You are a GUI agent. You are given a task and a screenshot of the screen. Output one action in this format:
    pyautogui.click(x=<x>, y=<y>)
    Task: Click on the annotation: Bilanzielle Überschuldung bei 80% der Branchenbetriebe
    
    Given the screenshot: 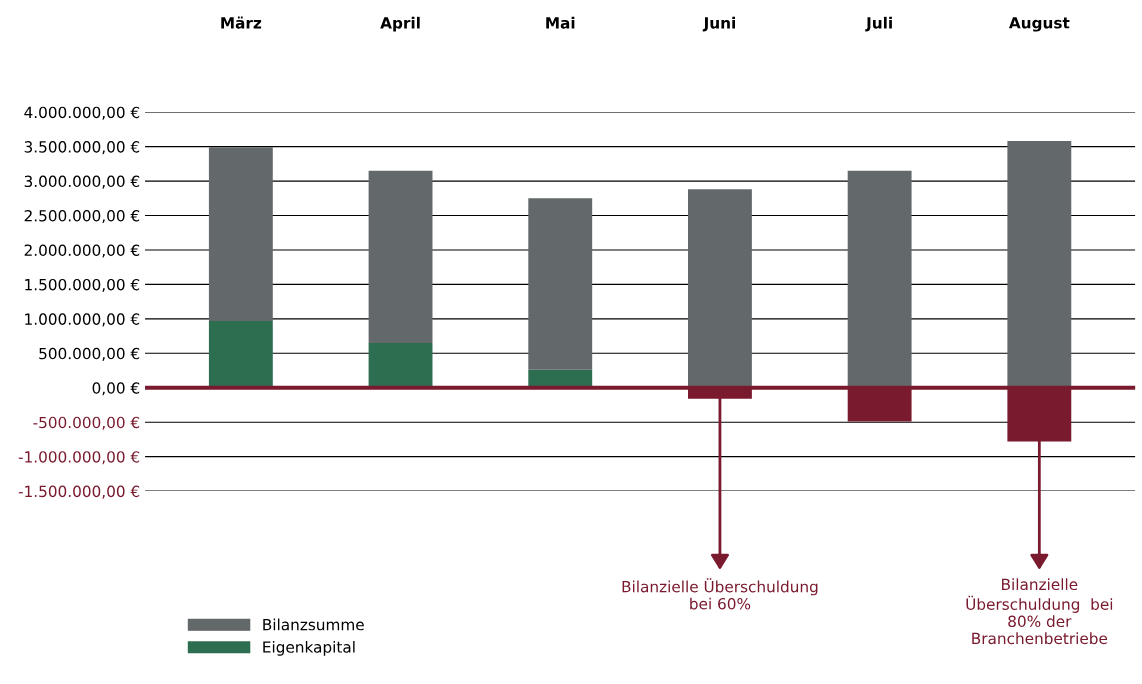 What is the action you would take?
    pyautogui.click(x=1039, y=611)
    